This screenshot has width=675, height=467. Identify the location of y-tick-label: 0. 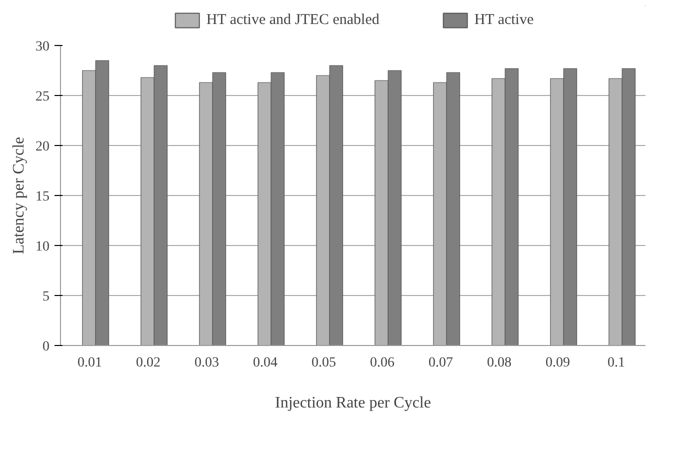
(46, 347).